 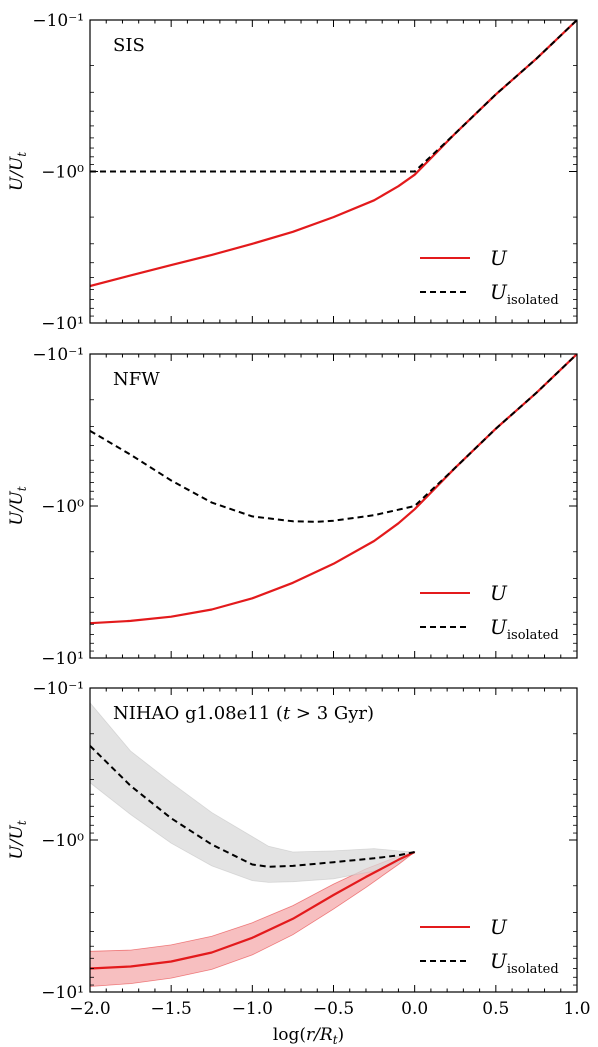 I want to click on x-tick-label: −1.0, so click(x=252, y=1009).